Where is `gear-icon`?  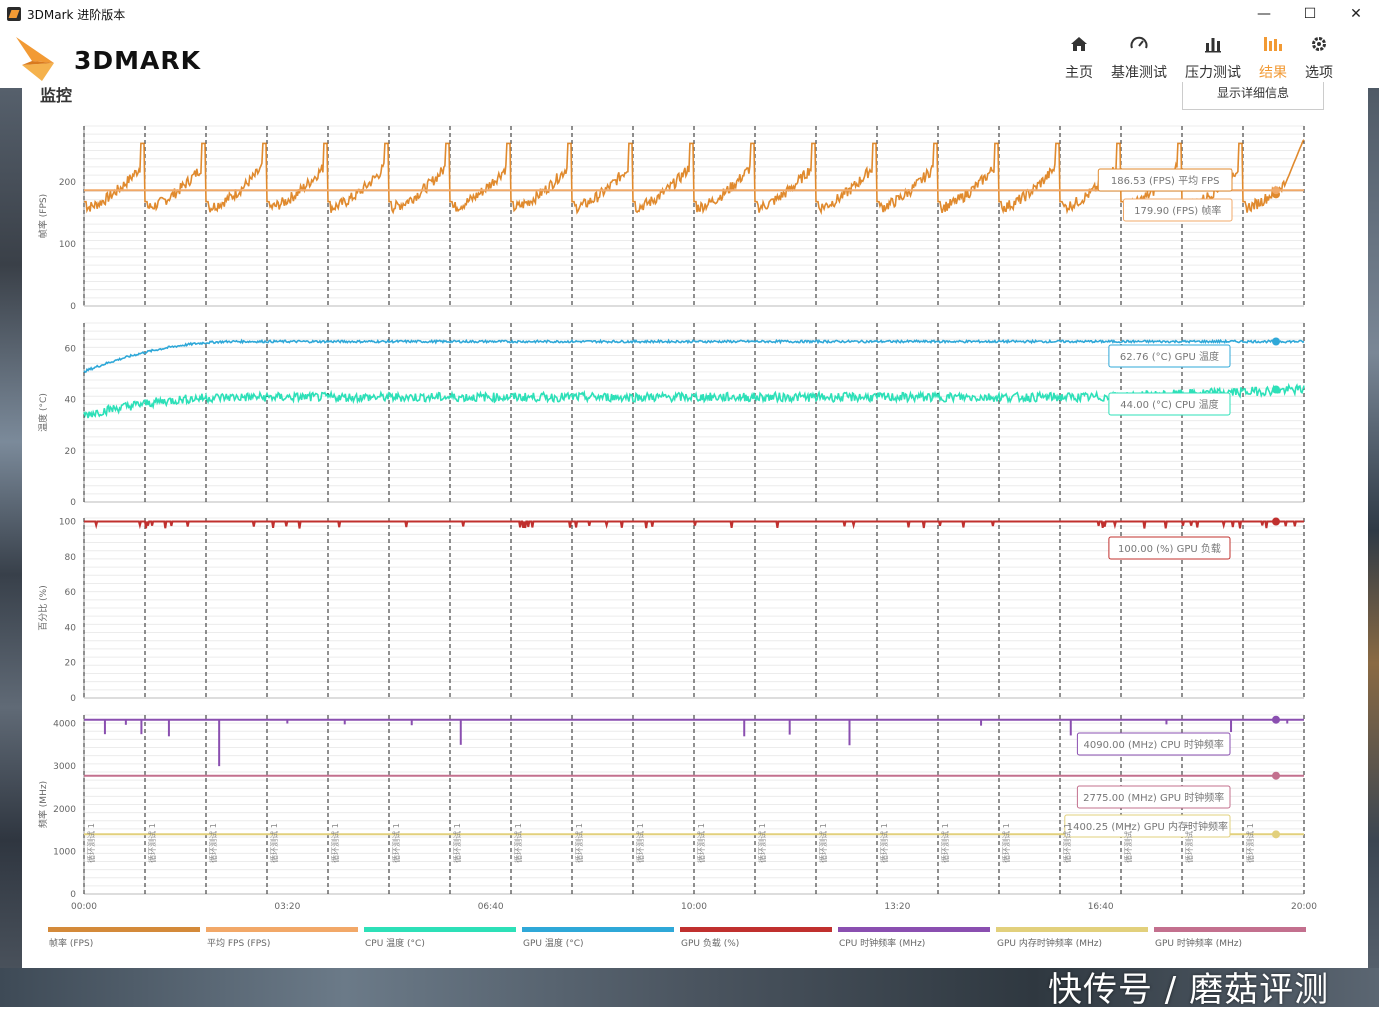
gear-icon is located at coordinates (1319, 45).